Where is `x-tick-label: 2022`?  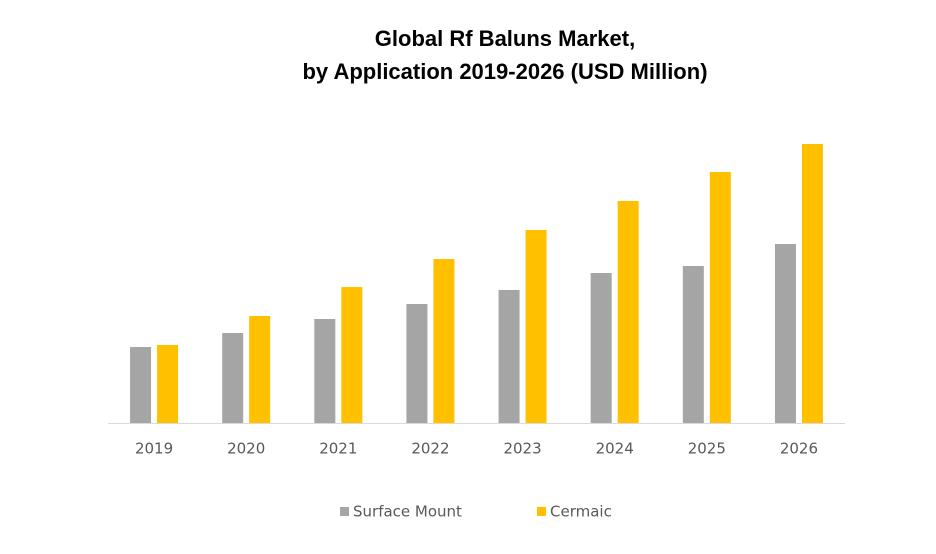 x-tick-label: 2022 is located at coordinates (430, 449).